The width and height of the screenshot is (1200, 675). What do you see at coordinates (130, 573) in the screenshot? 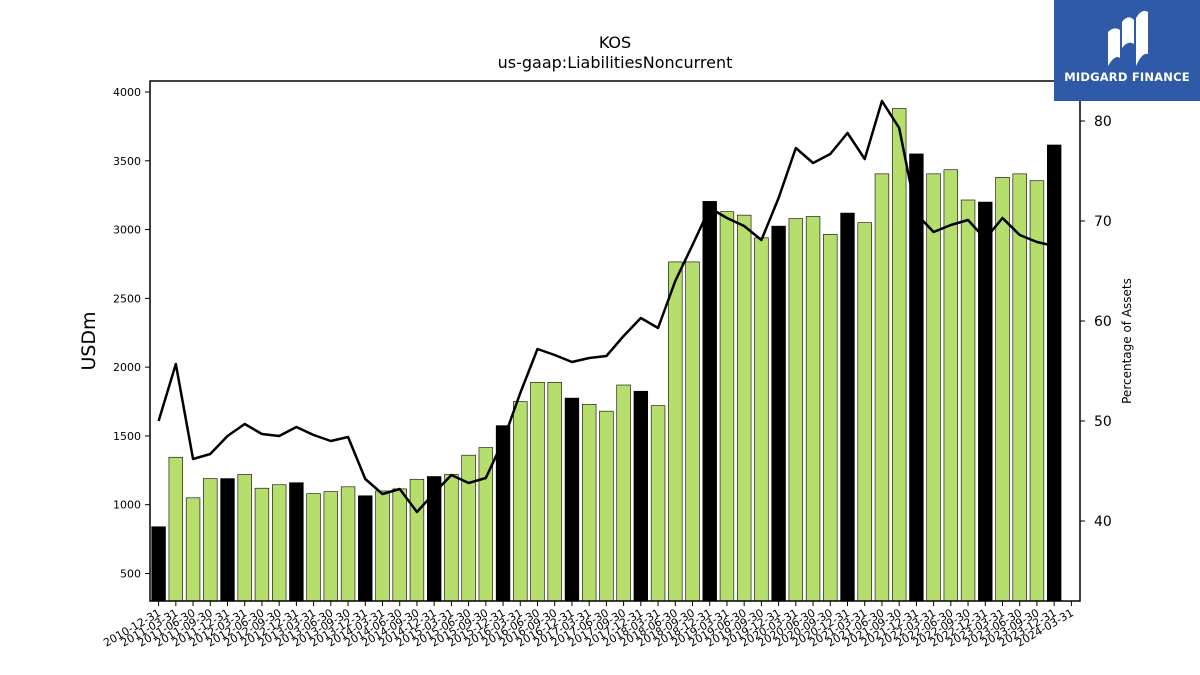
I see `y-tick-label: 500` at bounding box center [130, 573].